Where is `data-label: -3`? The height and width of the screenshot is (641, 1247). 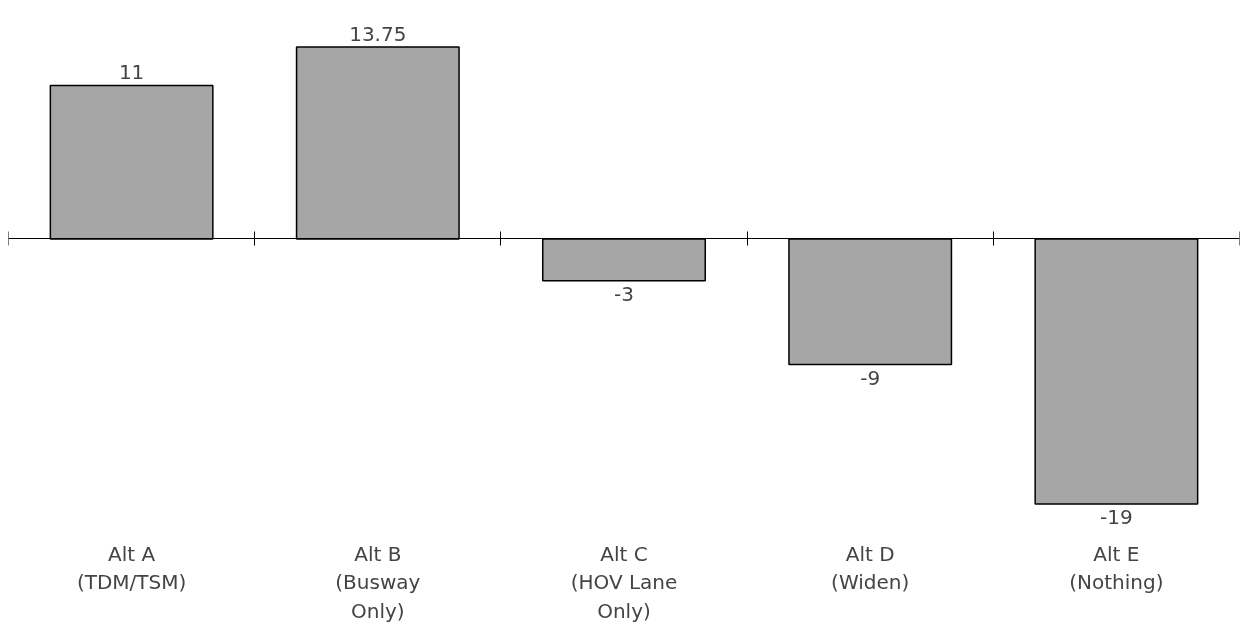
data-label: -3 is located at coordinates (624, 293).